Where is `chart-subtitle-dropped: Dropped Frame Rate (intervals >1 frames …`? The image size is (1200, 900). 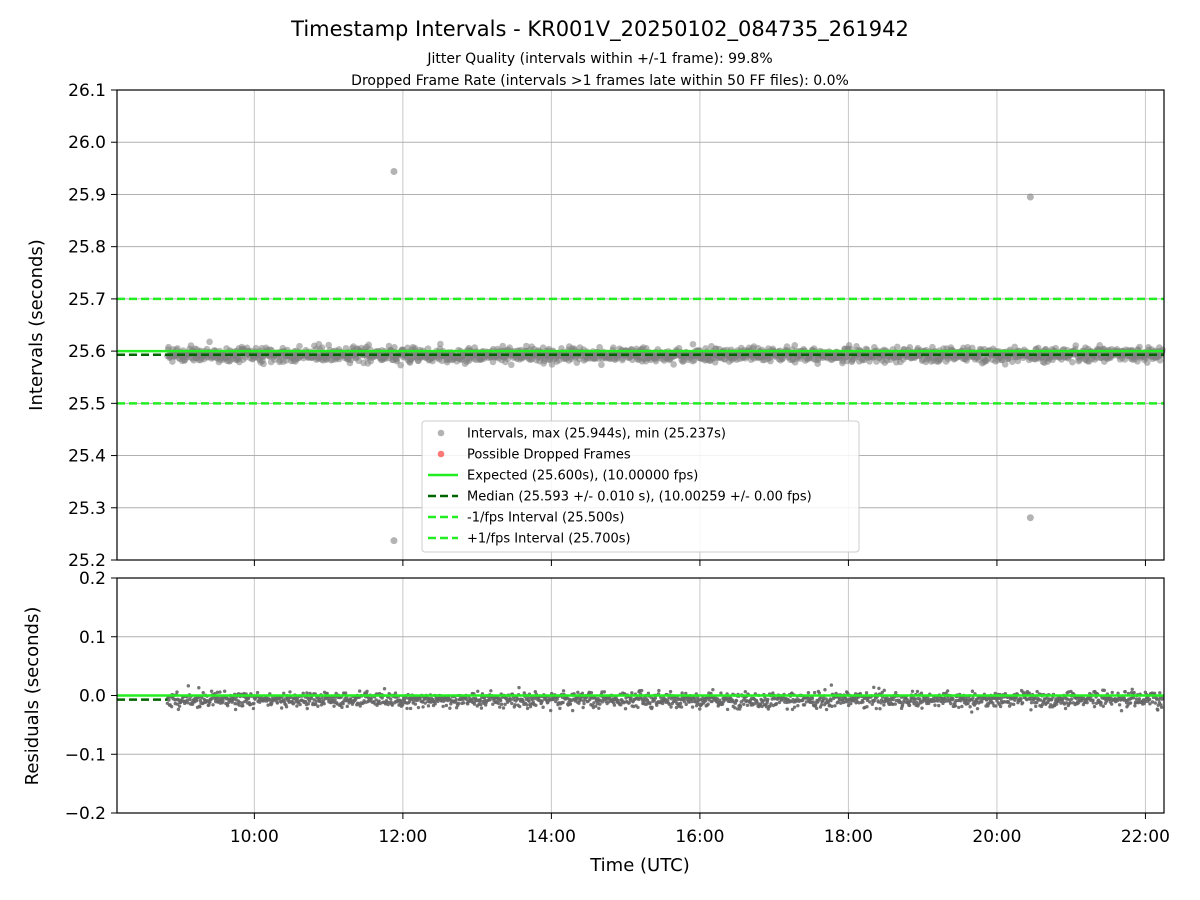
chart-subtitle-dropped: Dropped Frame Rate (intervals >1 frames … is located at coordinates (600, 81).